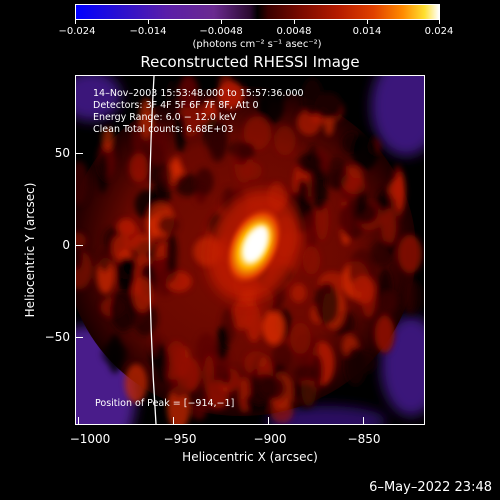  I want to click on y-tick-label: 50, so click(62, 153).